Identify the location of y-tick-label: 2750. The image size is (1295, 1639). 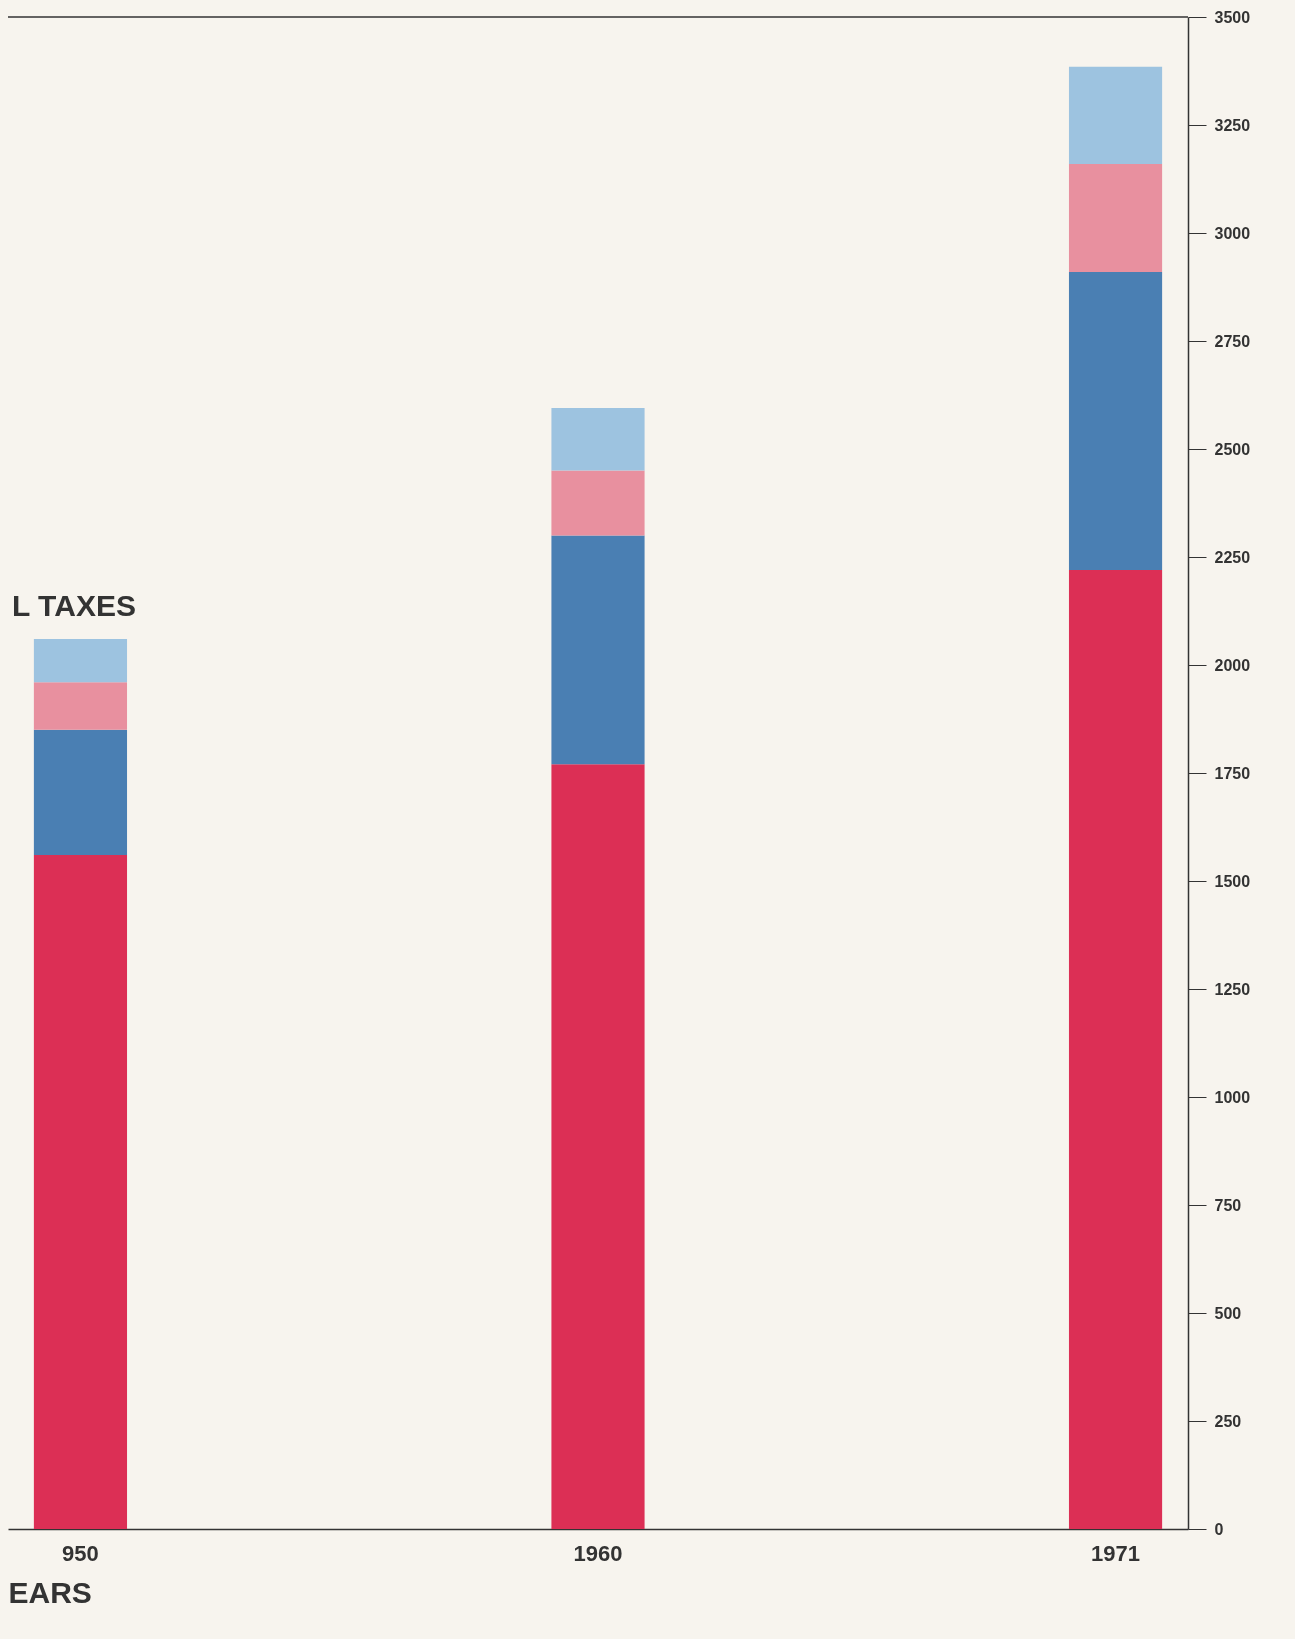
(1232, 341).